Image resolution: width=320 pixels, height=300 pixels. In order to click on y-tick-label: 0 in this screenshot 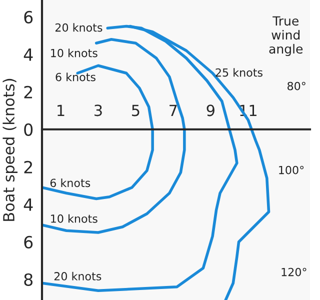, I will do `click(28, 129)`.